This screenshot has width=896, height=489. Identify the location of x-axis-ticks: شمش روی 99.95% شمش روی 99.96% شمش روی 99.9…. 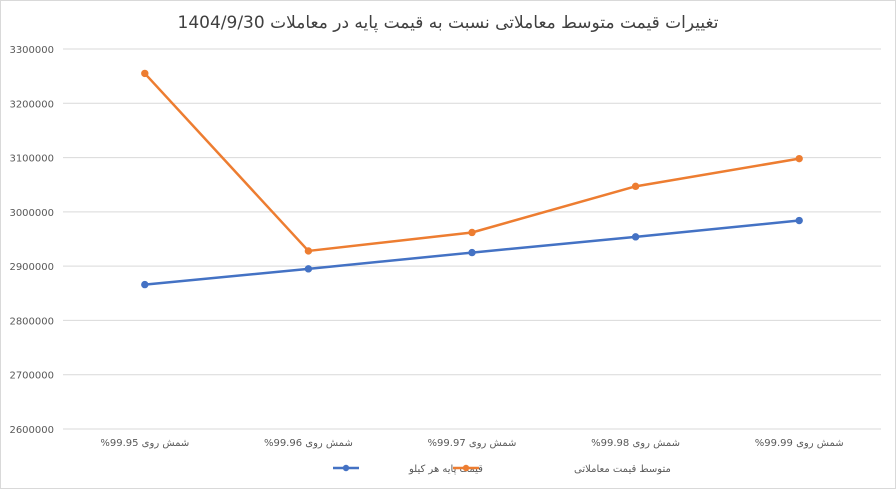
(471, 443).